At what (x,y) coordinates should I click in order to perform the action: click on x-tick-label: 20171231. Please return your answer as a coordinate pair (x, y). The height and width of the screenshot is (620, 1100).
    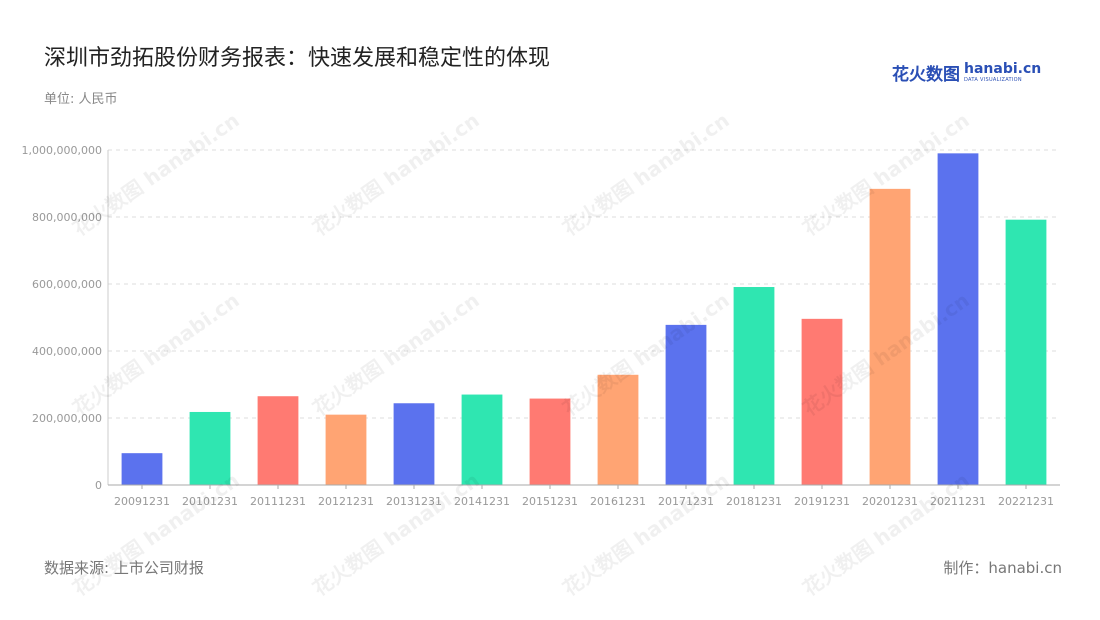
    Looking at the image, I should click on (686, 501).